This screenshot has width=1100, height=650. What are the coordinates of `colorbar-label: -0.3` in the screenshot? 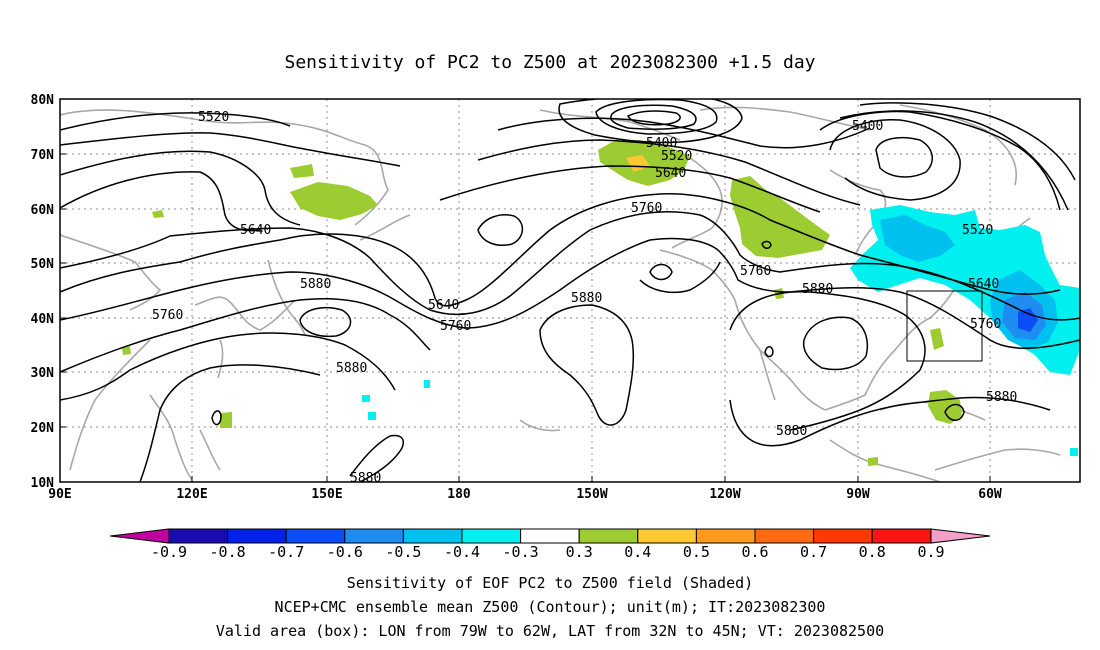 It's located at (521, 552).